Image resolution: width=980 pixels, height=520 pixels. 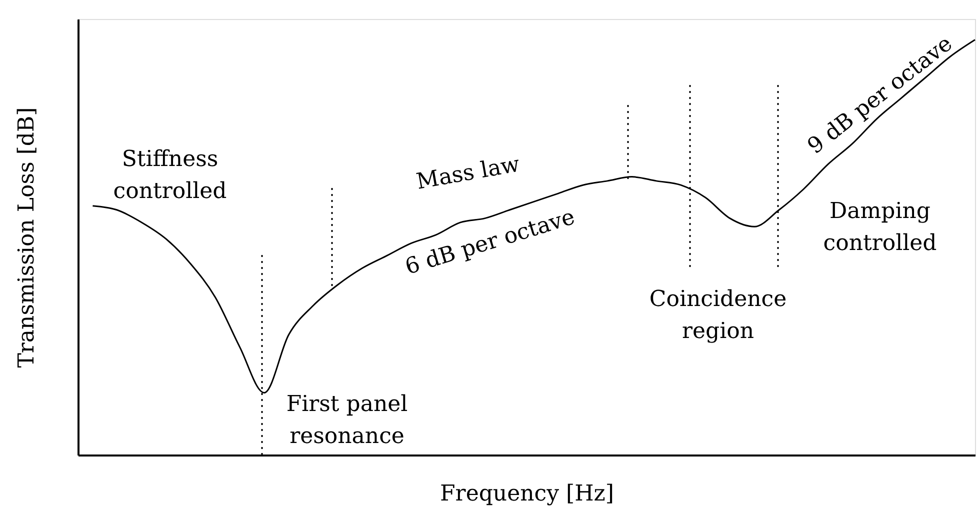 What do you see at coordinates (880, 227) in the screenshot?
I see `annotation: Damping controlled` at bounding box center [880, 227].